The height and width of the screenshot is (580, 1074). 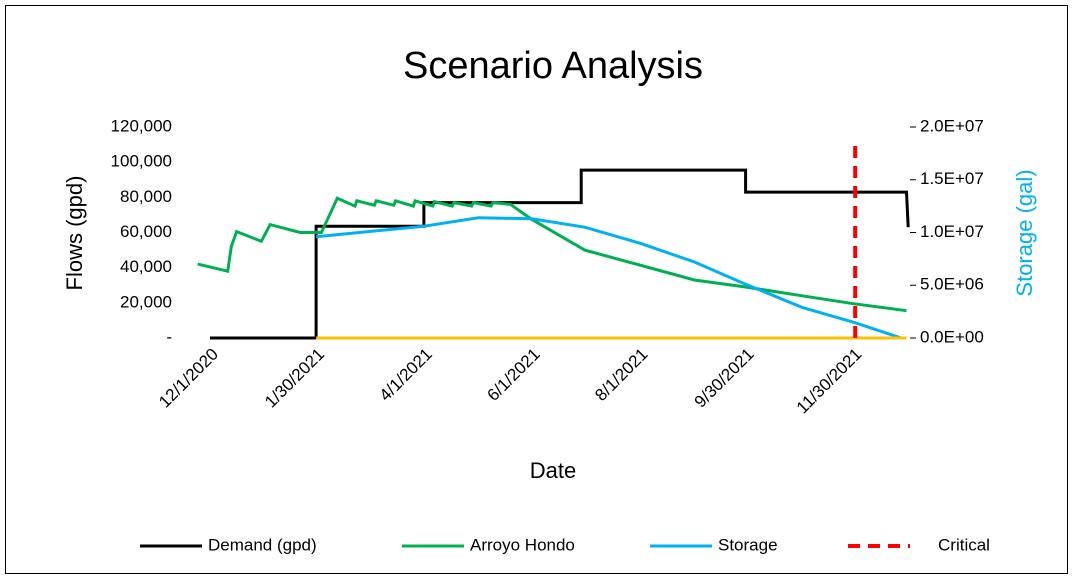 I want to click on y2-tick-label: 1.0E+07, so click(x=952, y=231).